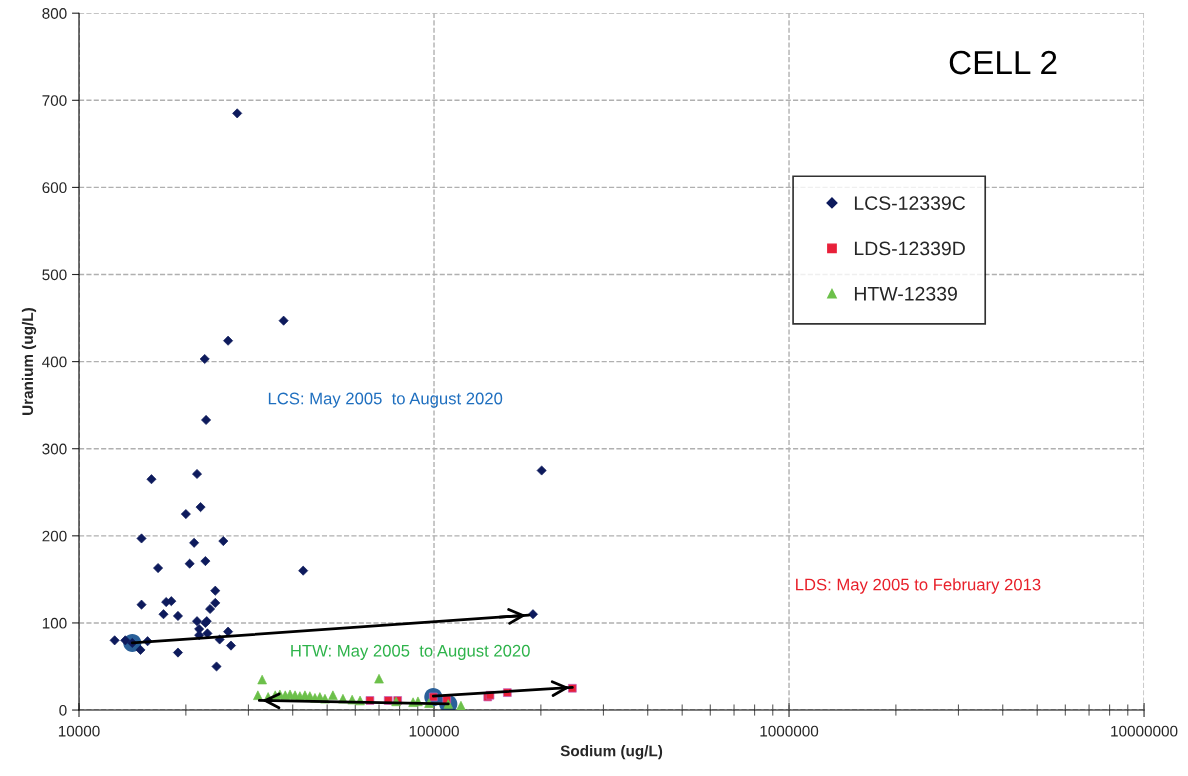 This screenshot has height=776, width=1188. What do you see at coordinates (54, 100) in the screenshot?
I see `y-tick-label: 700` at bounding box center [54, 100].